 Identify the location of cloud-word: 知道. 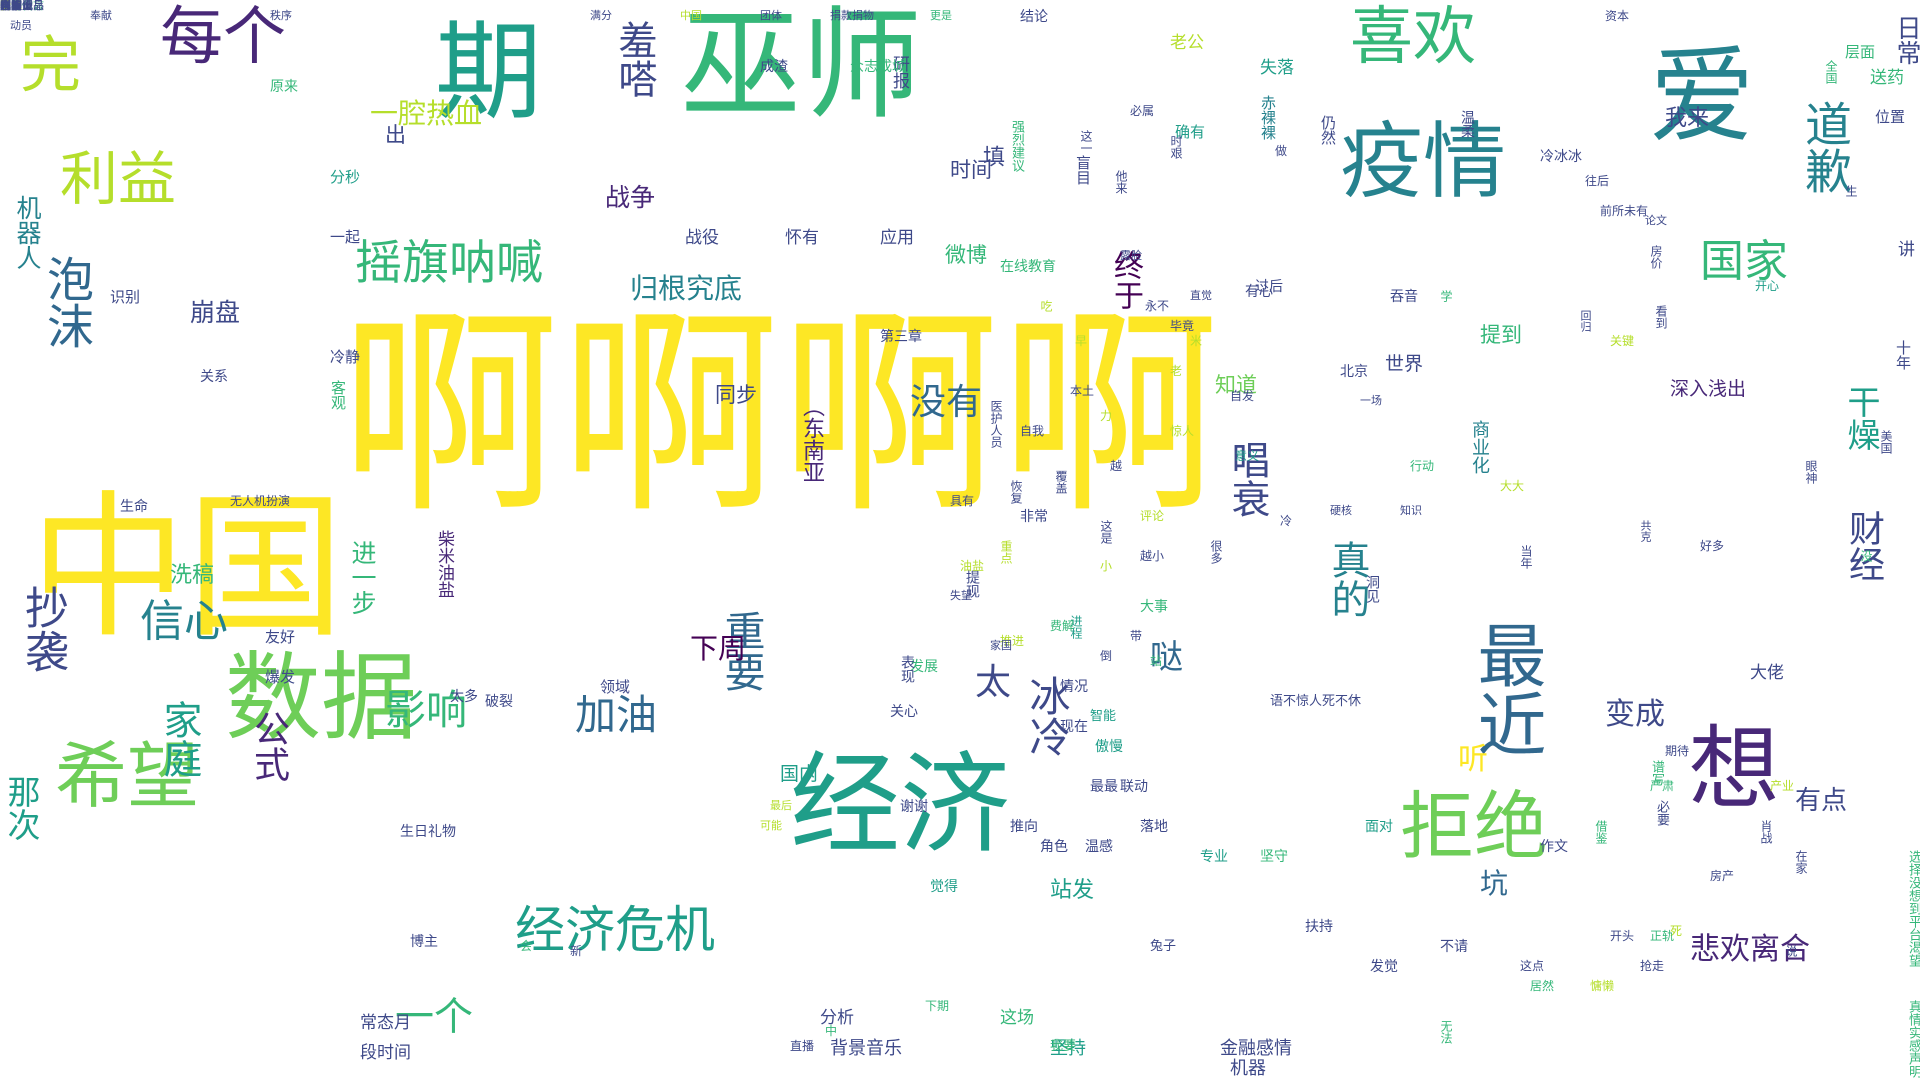
(1236, 385).